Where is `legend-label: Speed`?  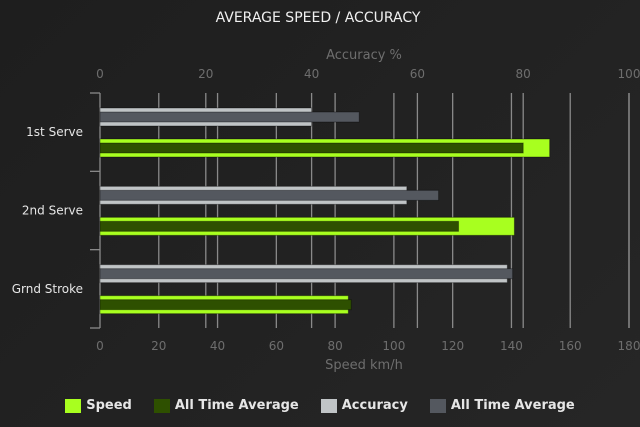
legend-label: Speed is located at coordinates (109, 405).